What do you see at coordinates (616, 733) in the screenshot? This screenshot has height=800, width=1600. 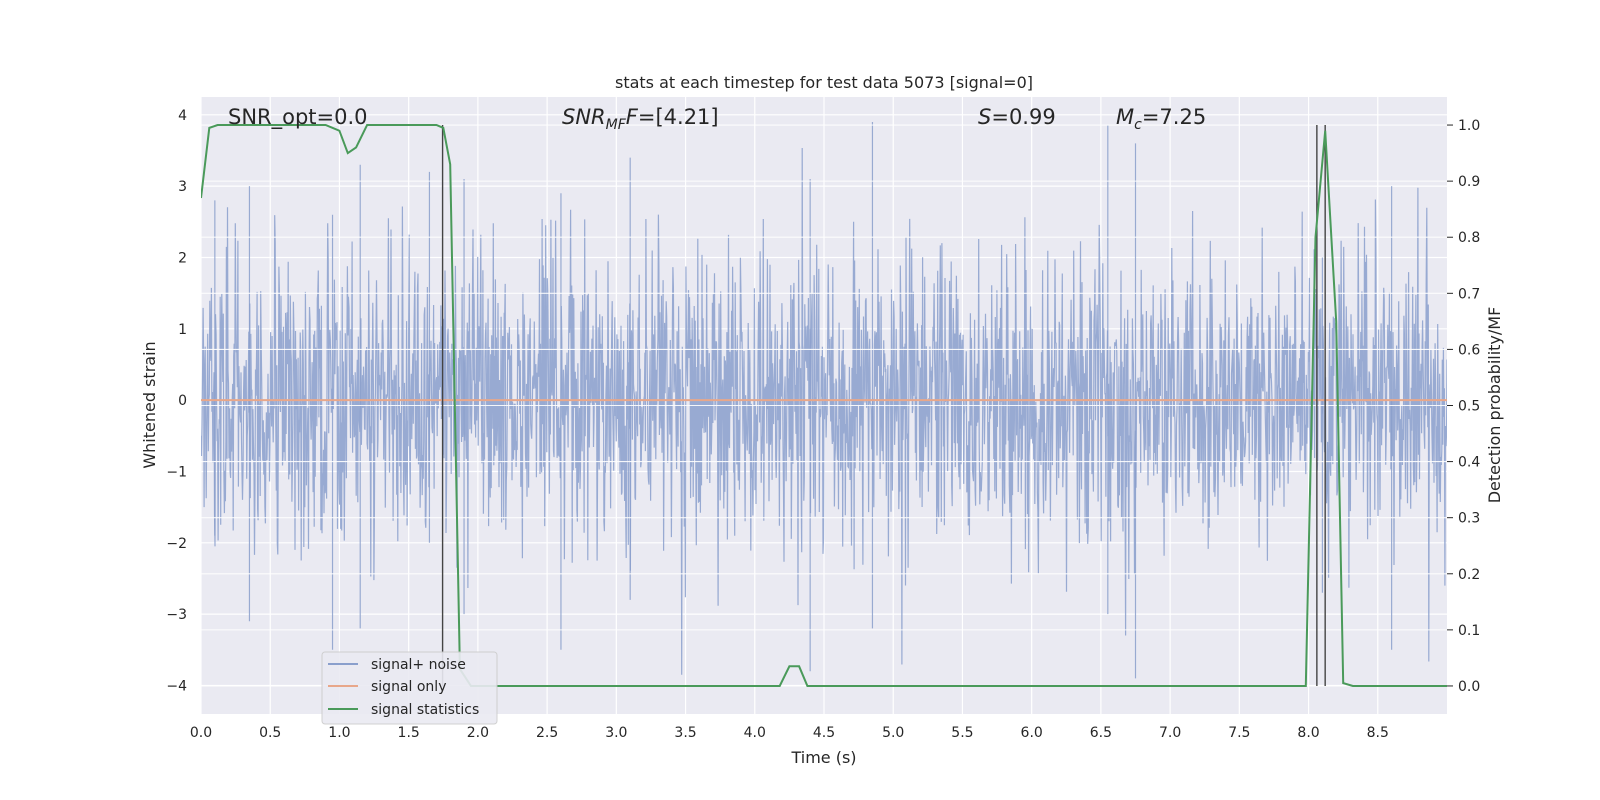 I see `x-tick-label: 3.0` at bounding box center [616, 733].